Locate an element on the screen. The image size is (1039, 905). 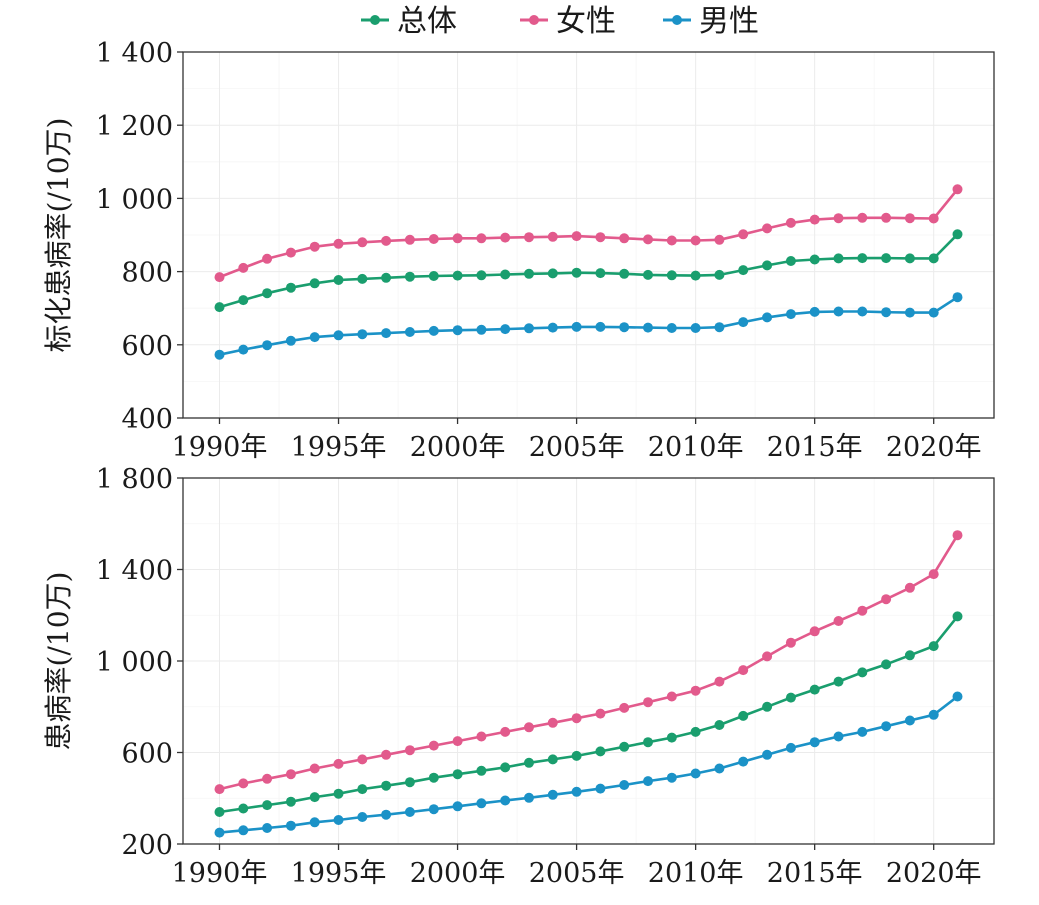
legend-label: 女性 is located at coordinates (586, 21).